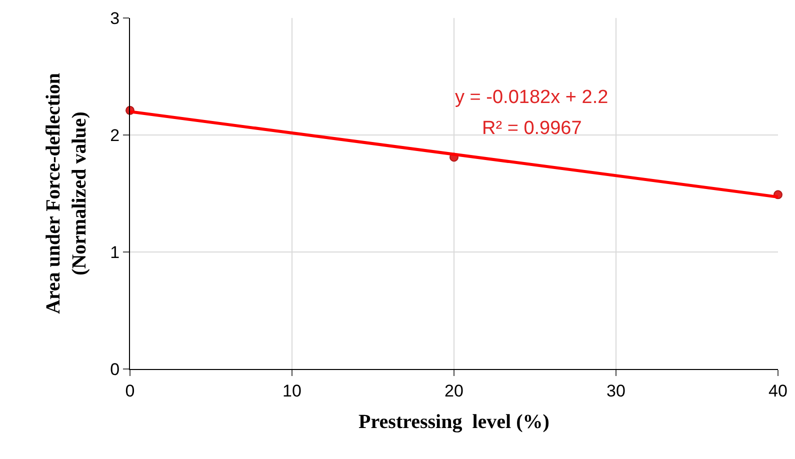  Describe the element at coordinates (778, 390) in the screenshot. I see `x-tick-label: 40` at that location.